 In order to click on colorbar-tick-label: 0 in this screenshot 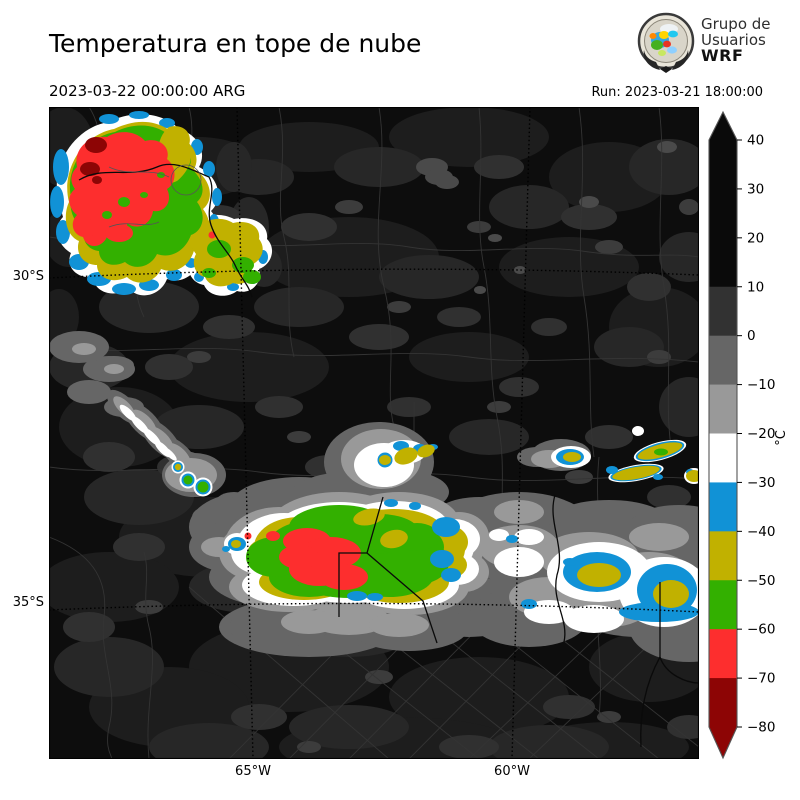, I will do `click(751, 336)`.